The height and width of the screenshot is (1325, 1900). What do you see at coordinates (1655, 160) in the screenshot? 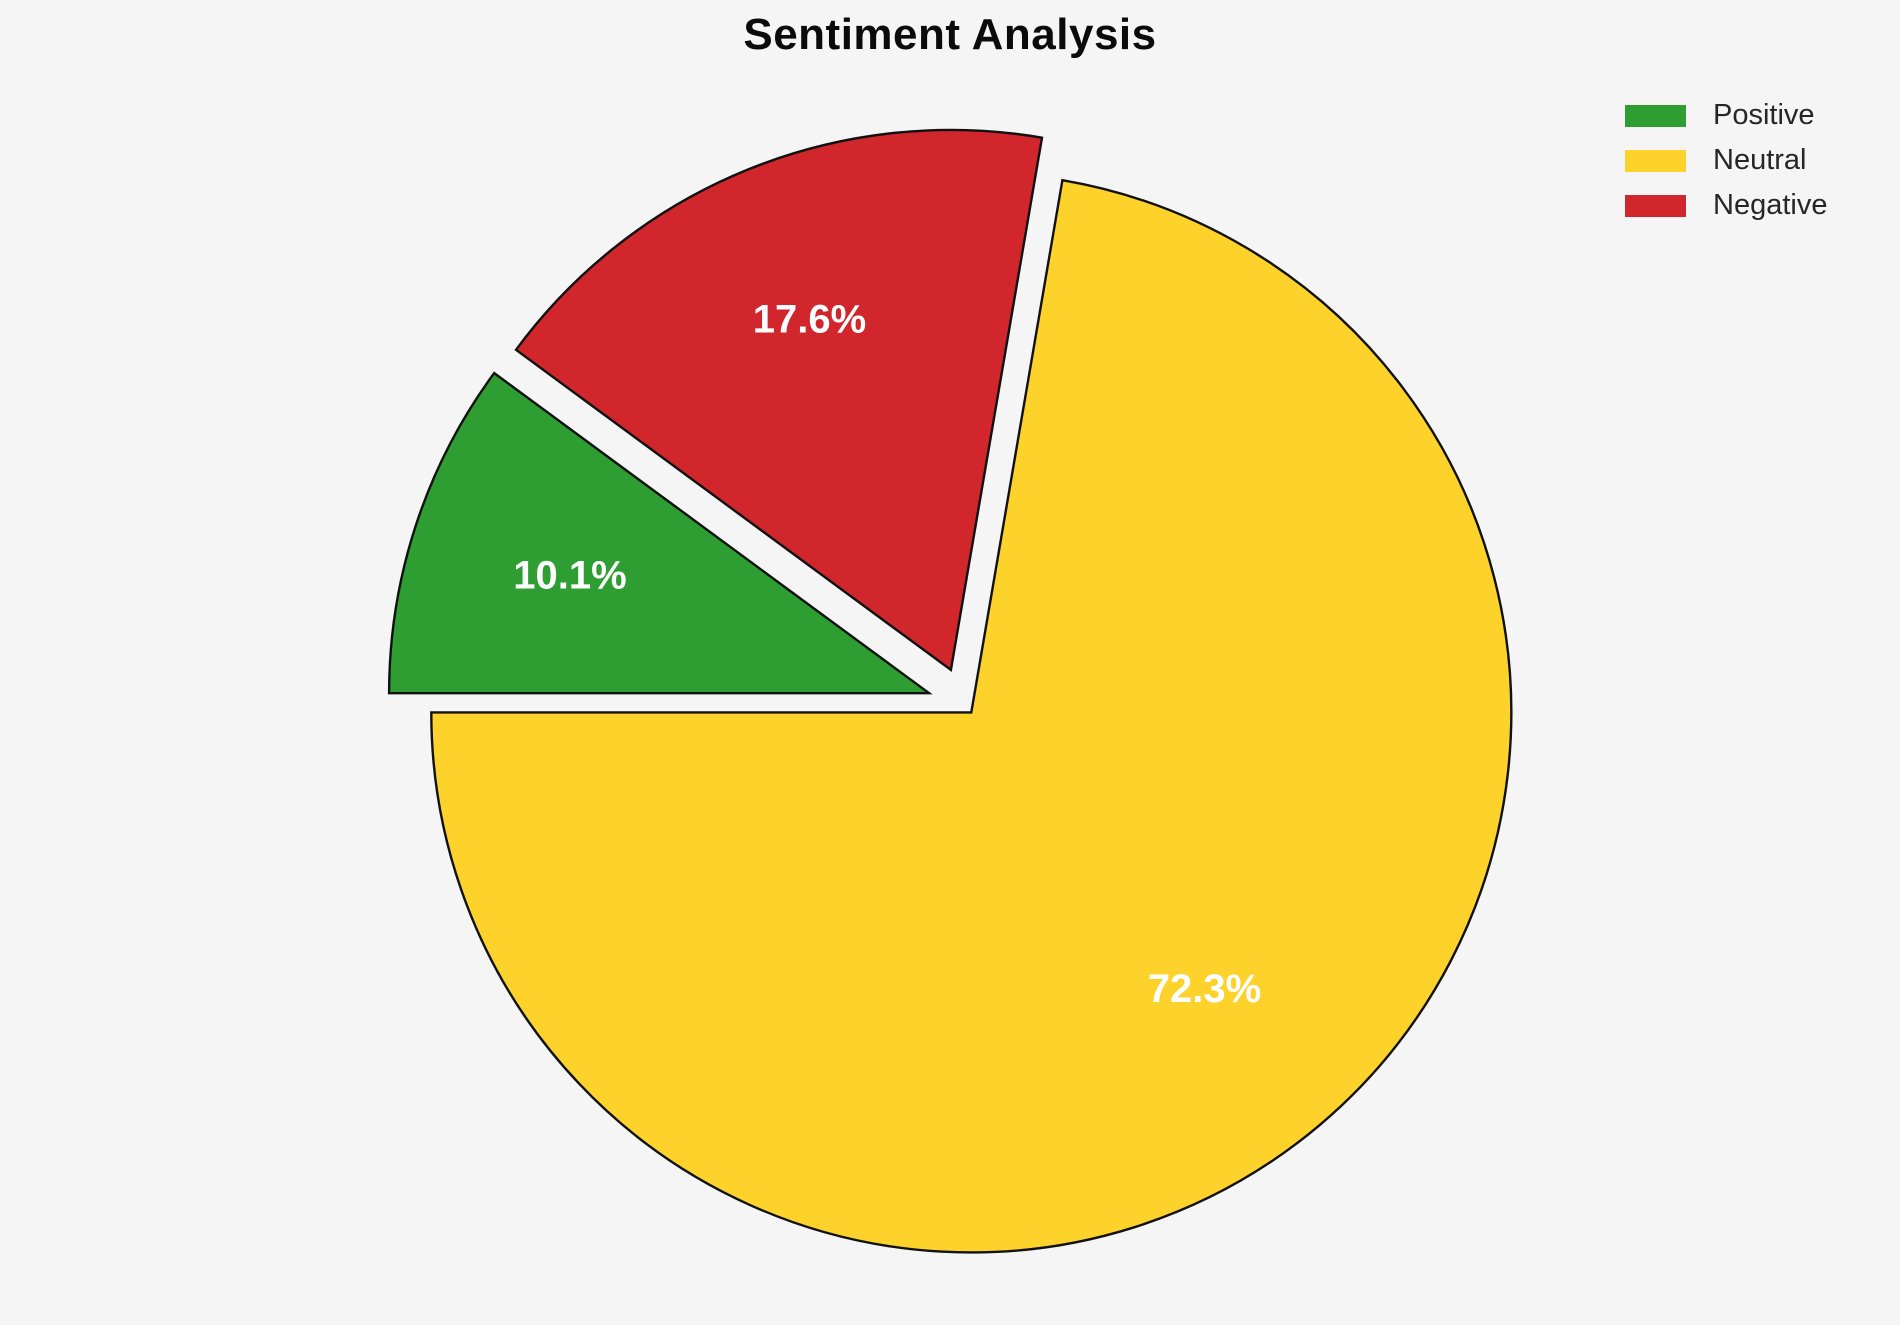
I see `legend-swatch-neutral` at bounding box center [1655, 160].